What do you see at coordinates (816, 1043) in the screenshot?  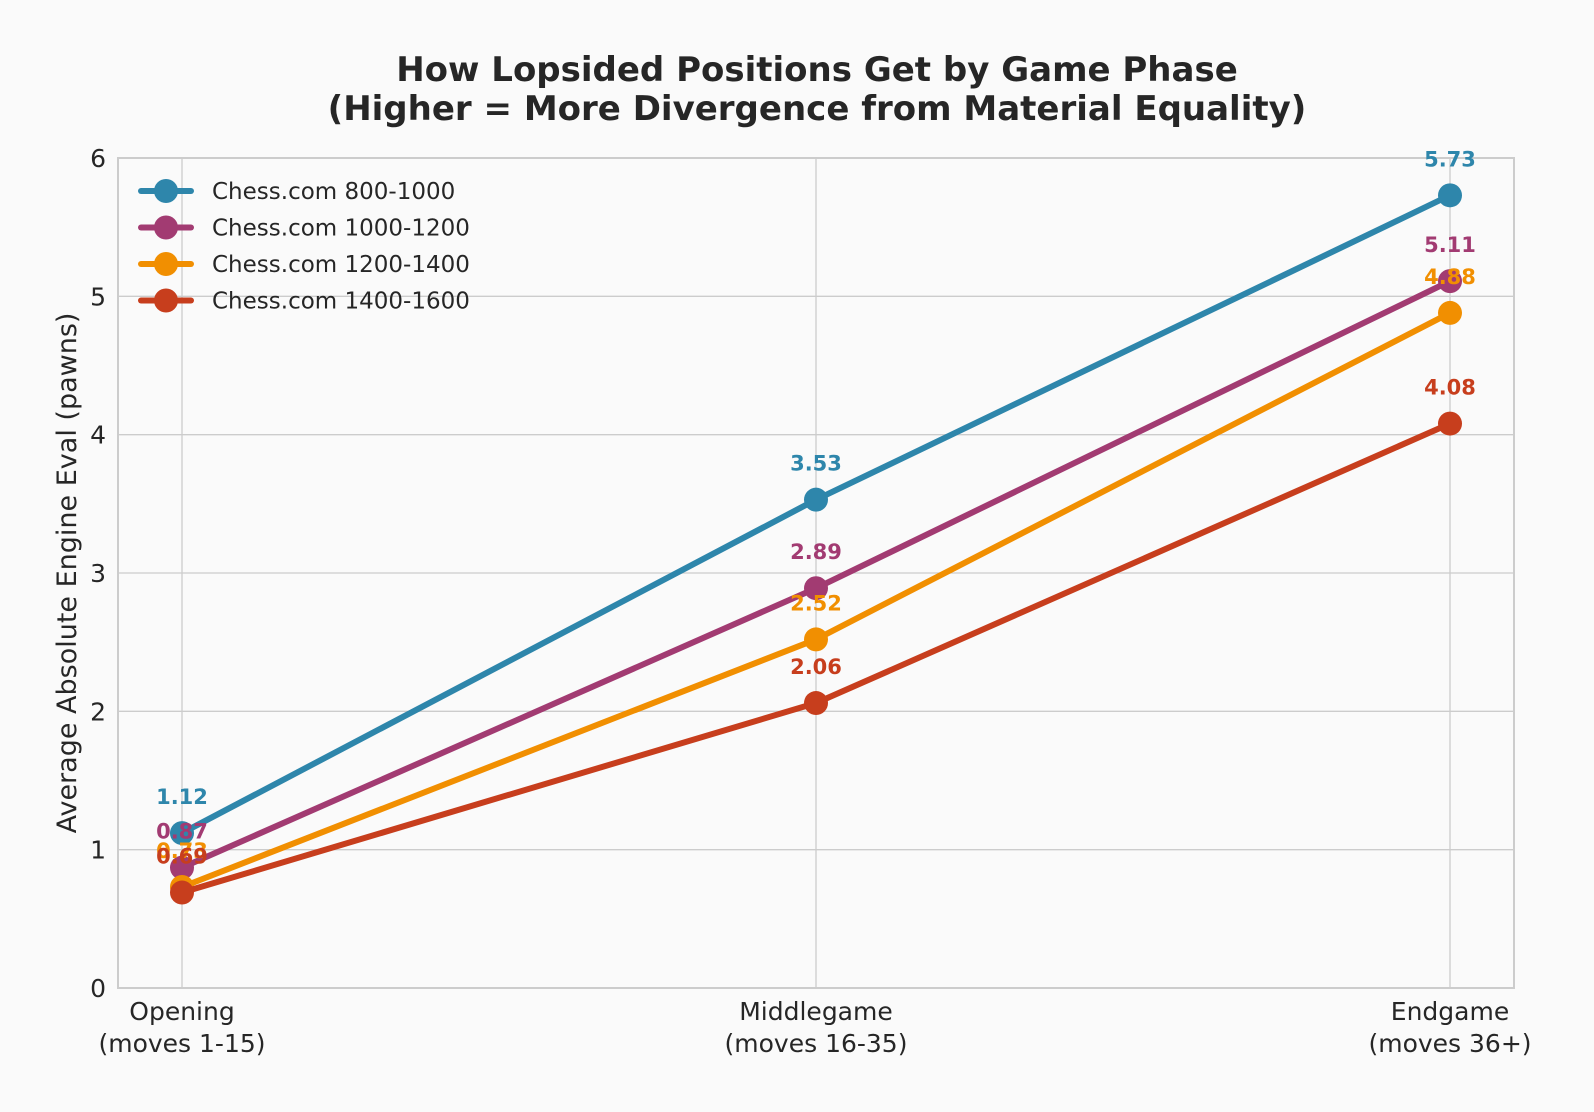 I see `x-tick-label: (moves 16-35)` at bounding box center [816, 1043].